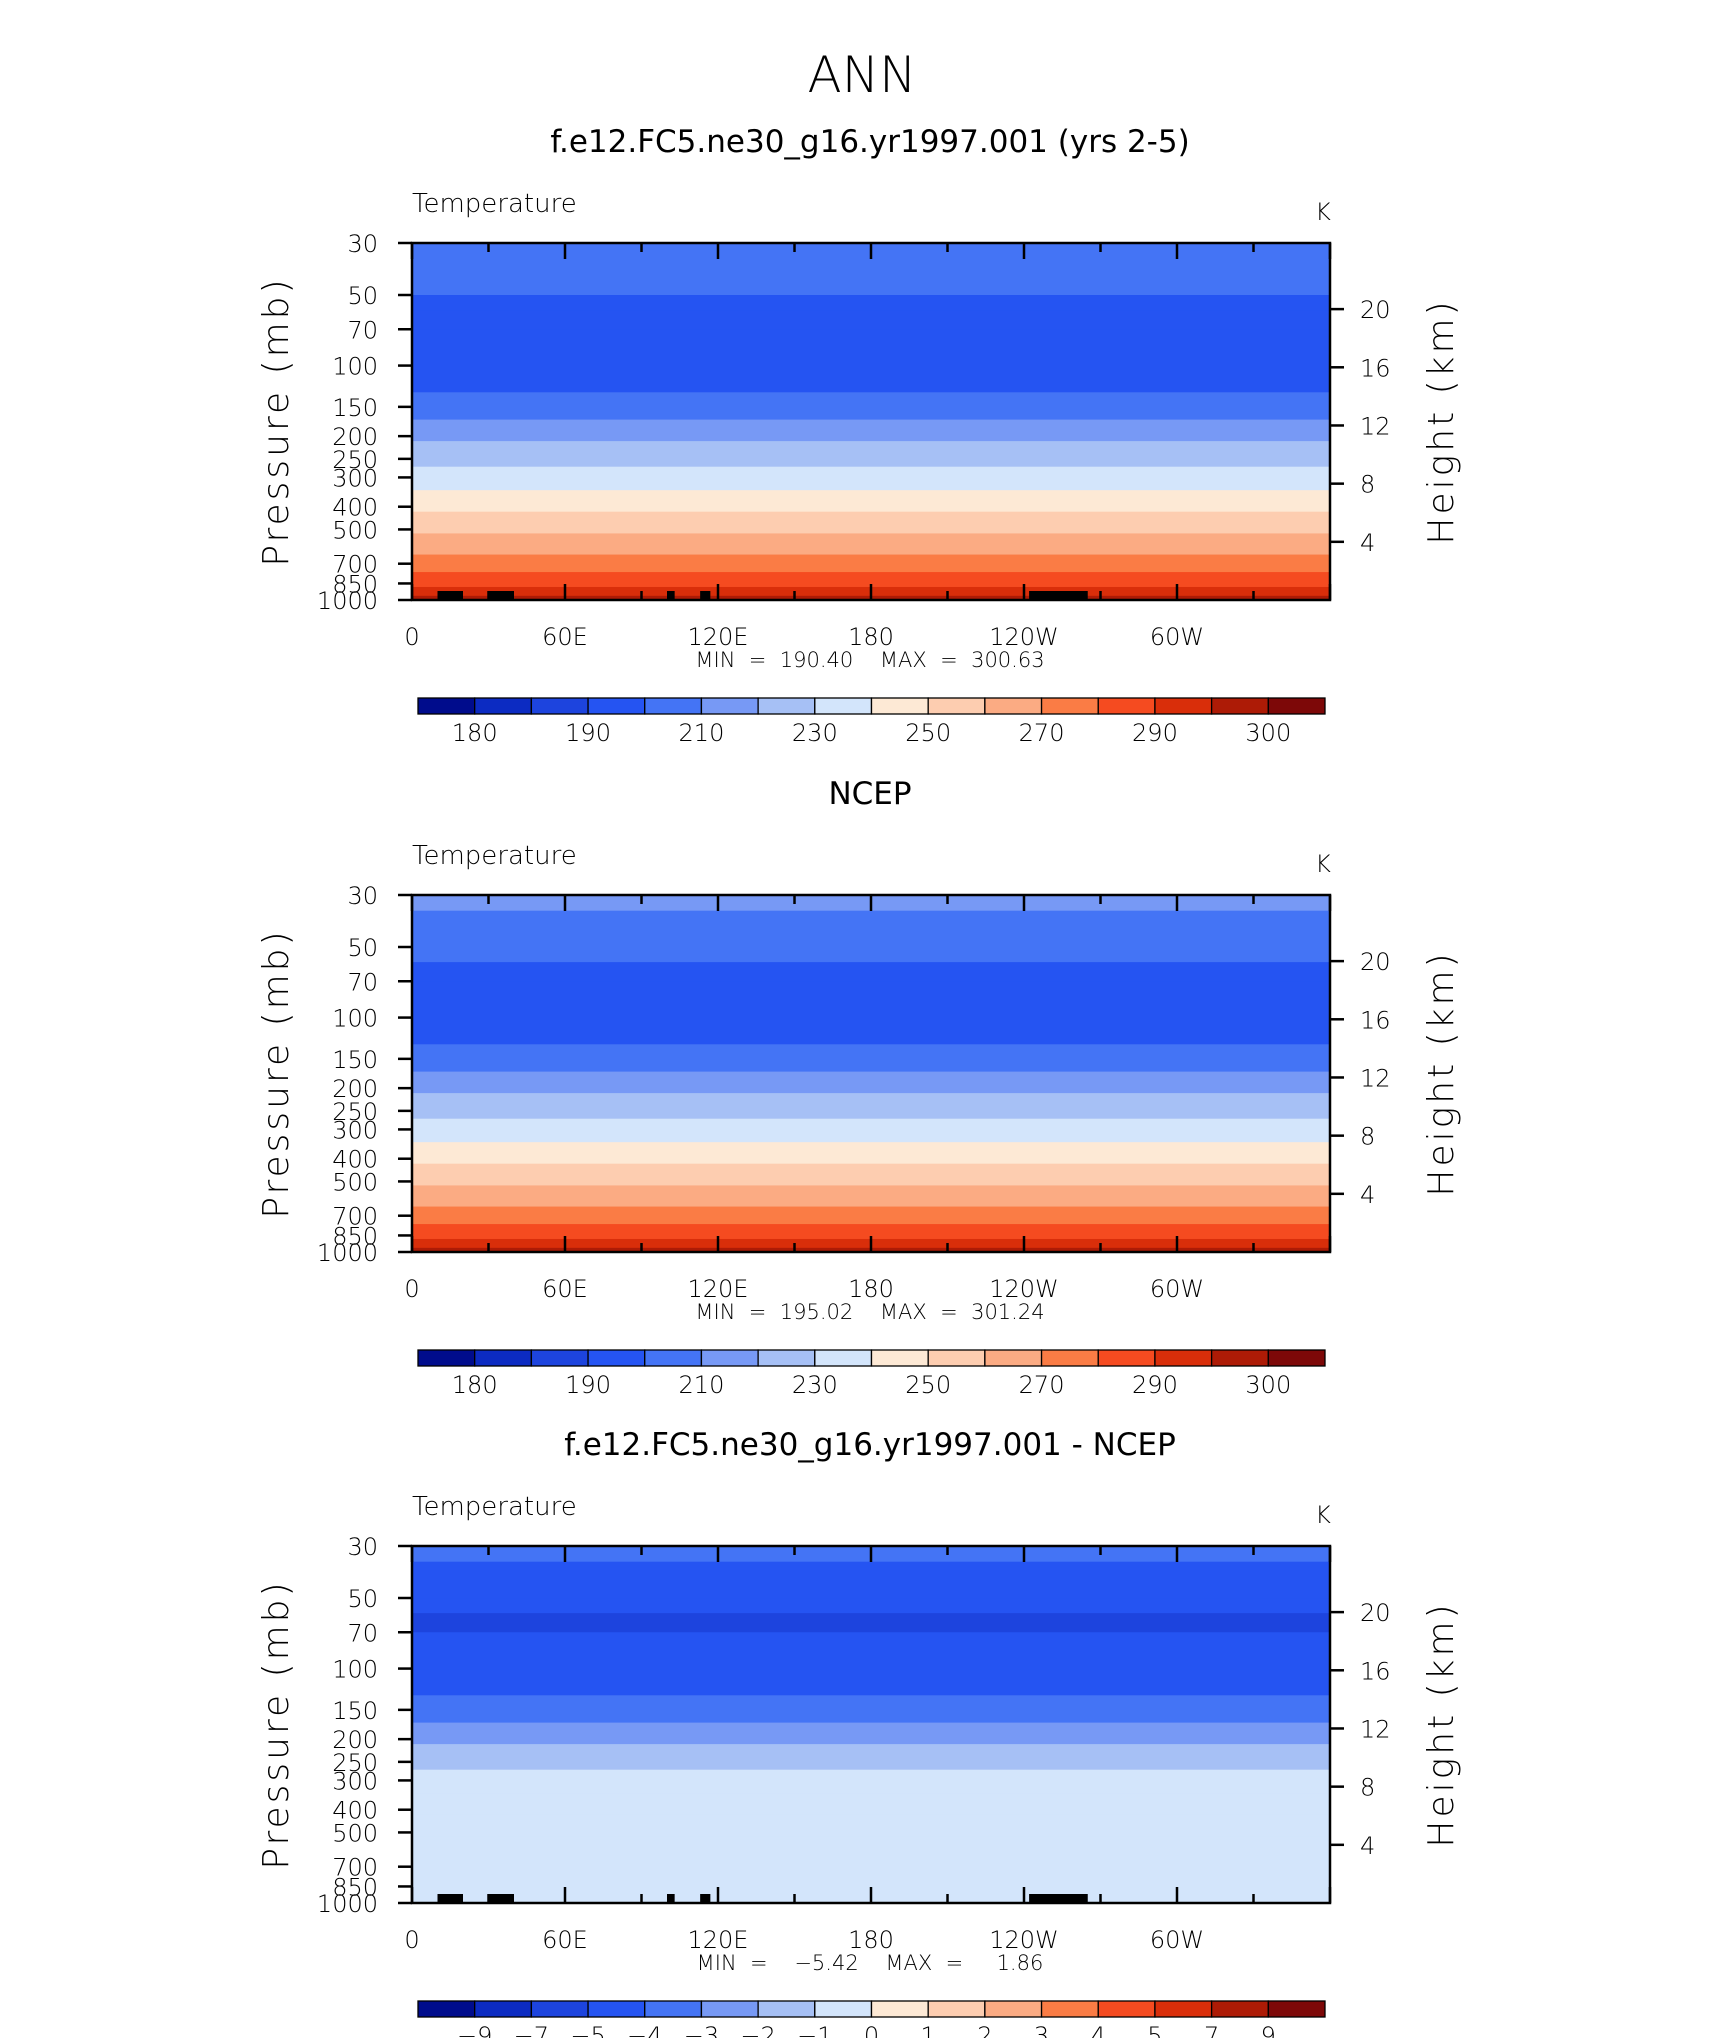 The height and width of the screenshot is (2038, 1710). Describe the element at coordinates (869, 142) in the screenshot. I see `panel-title: f.e12.FC5.ne30_g16.yr1997.001 (yrs 2-5)` at that location.